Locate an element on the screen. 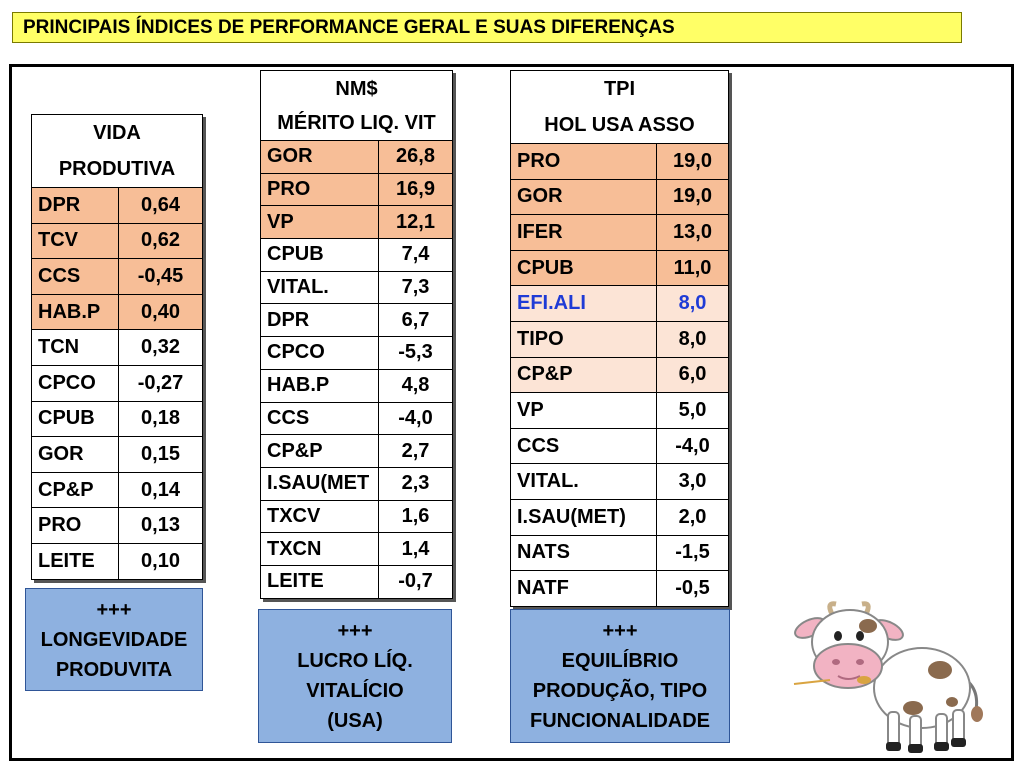 The height and width of the screenshot is (768, 1024). table-row: VITAL. 7,3 is located at coordinates (356, 287).